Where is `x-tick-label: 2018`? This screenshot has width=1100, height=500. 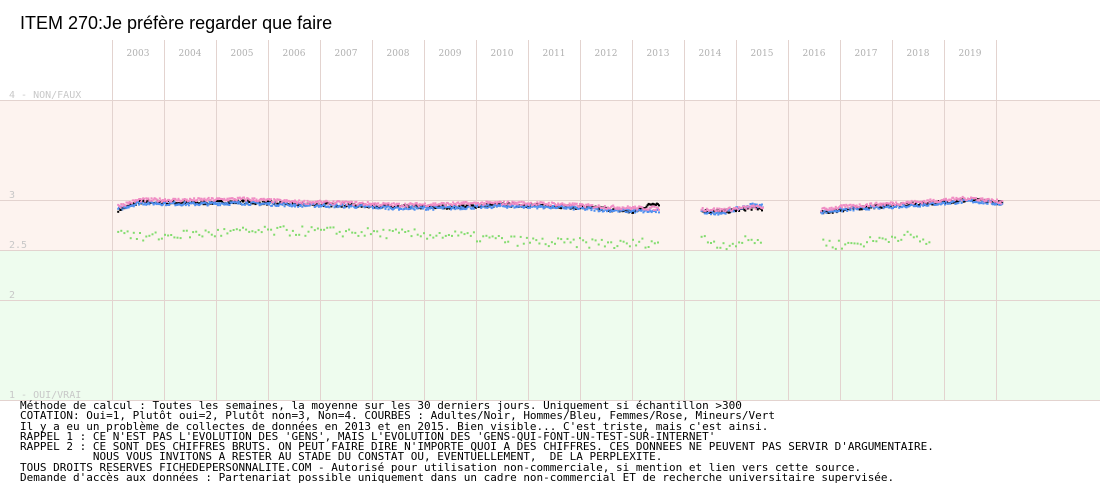
x-tick-label: 2018 is located at coordinates (918, 54).